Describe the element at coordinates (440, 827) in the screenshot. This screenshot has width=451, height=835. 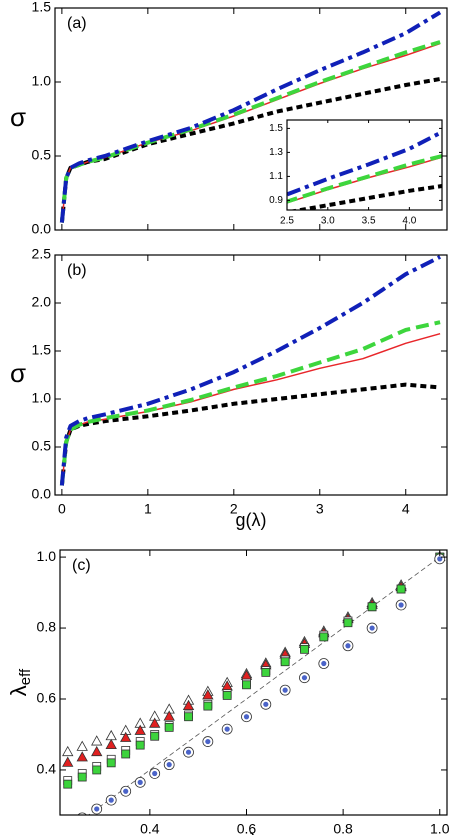
I see `x-tick-label: 1.0` at that location.